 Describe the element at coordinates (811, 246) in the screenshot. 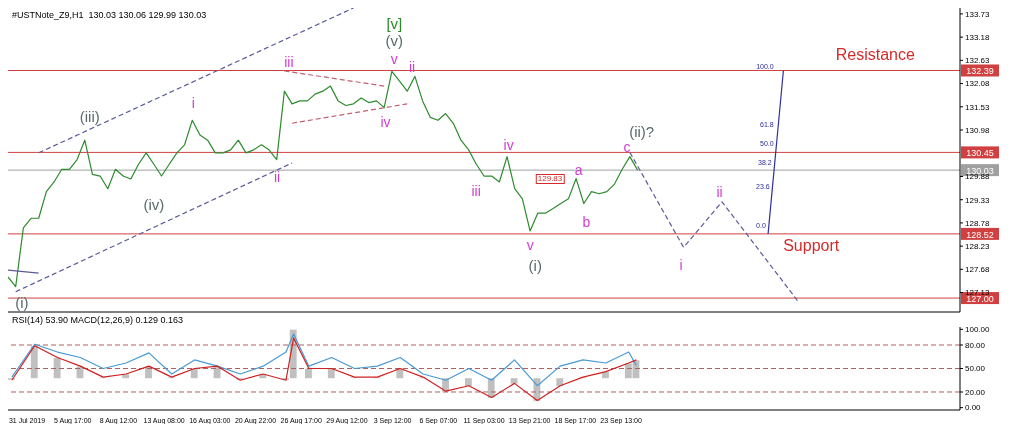

I see `annotation: Support` at that location.